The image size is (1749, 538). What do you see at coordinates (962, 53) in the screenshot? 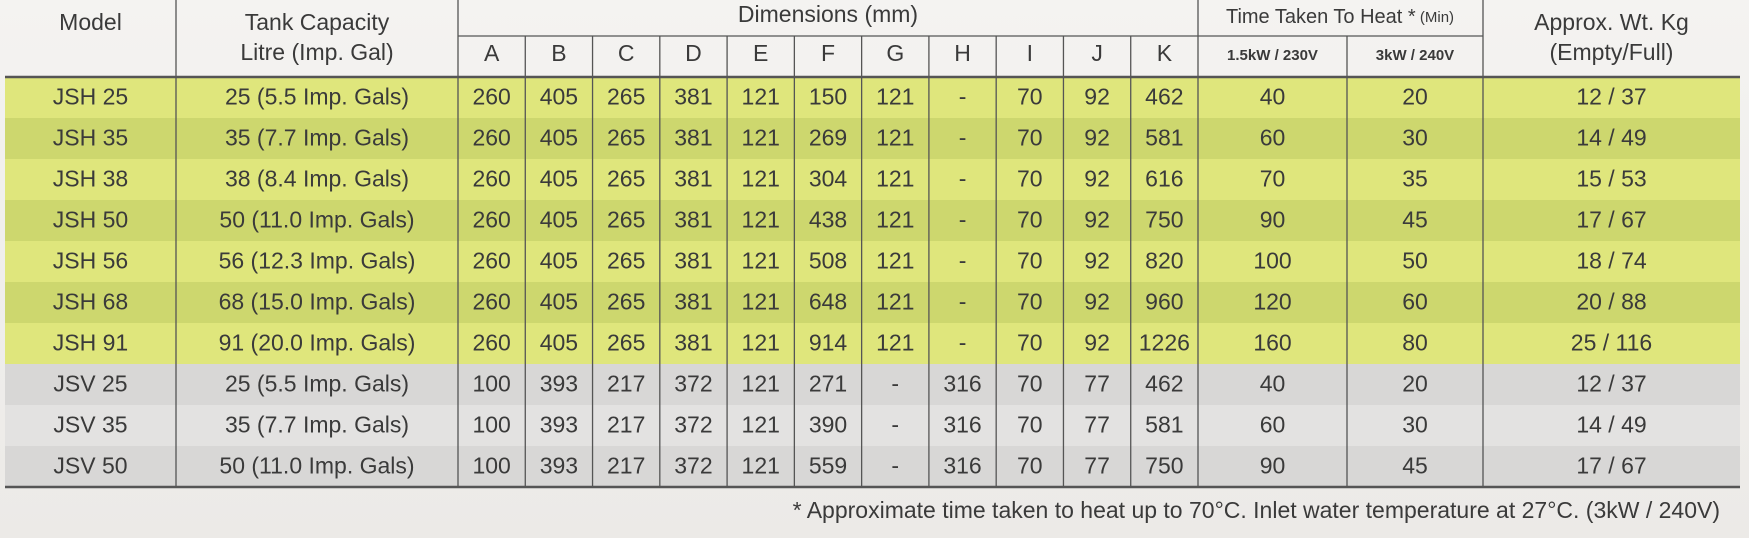
I see `header-dimension: H` at bounding box center [962, 53].